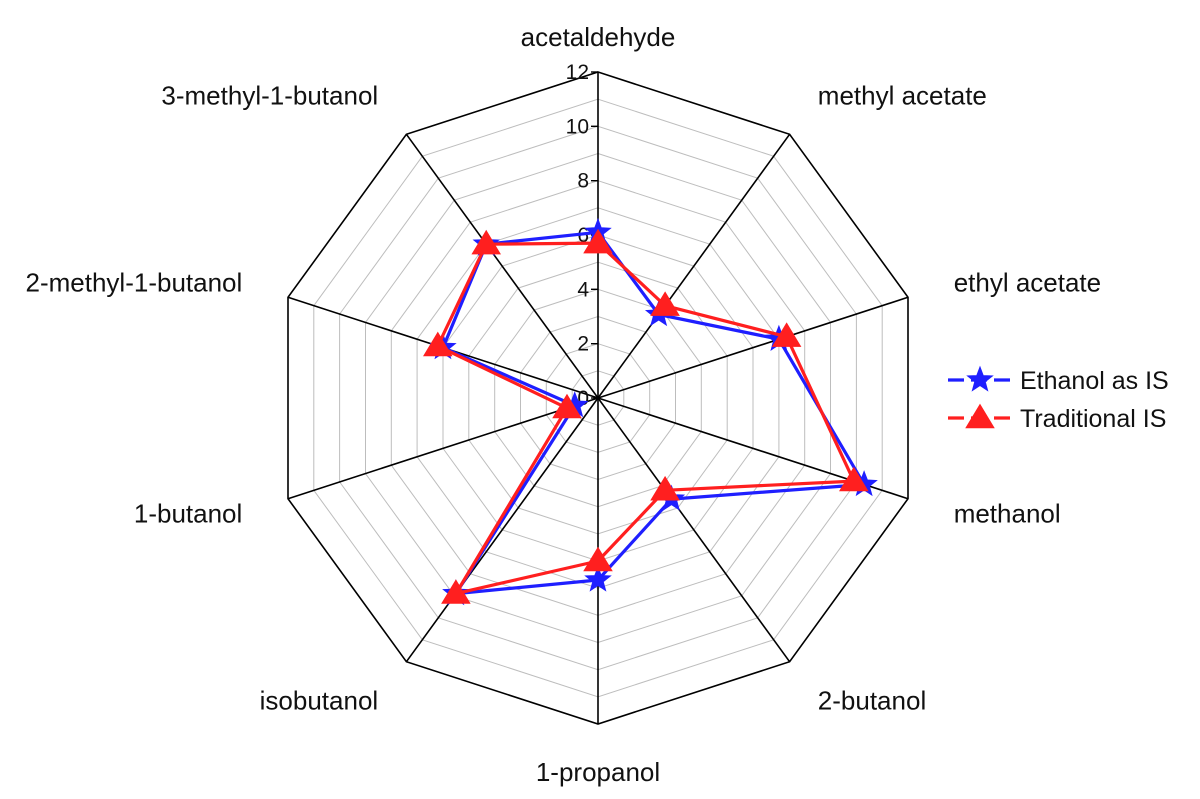 Image resolution: width=1200 pixels, height=799 pixels. I want to click on legend-item: Ethanol as IS, so click(1058, 380).